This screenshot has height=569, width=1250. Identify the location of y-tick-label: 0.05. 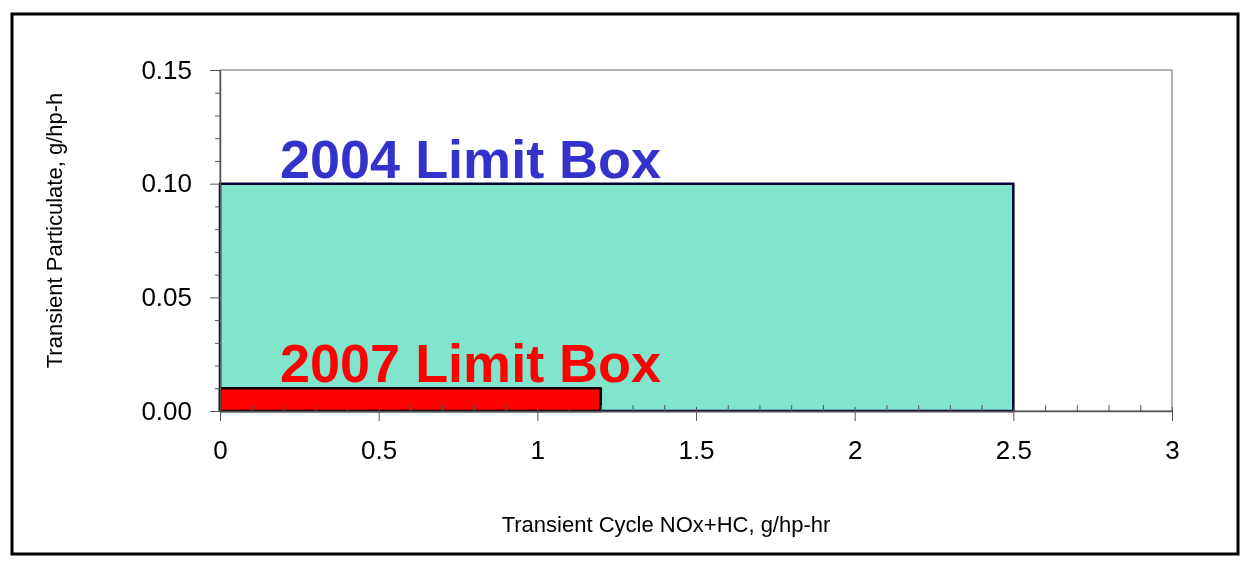
(166, 297).